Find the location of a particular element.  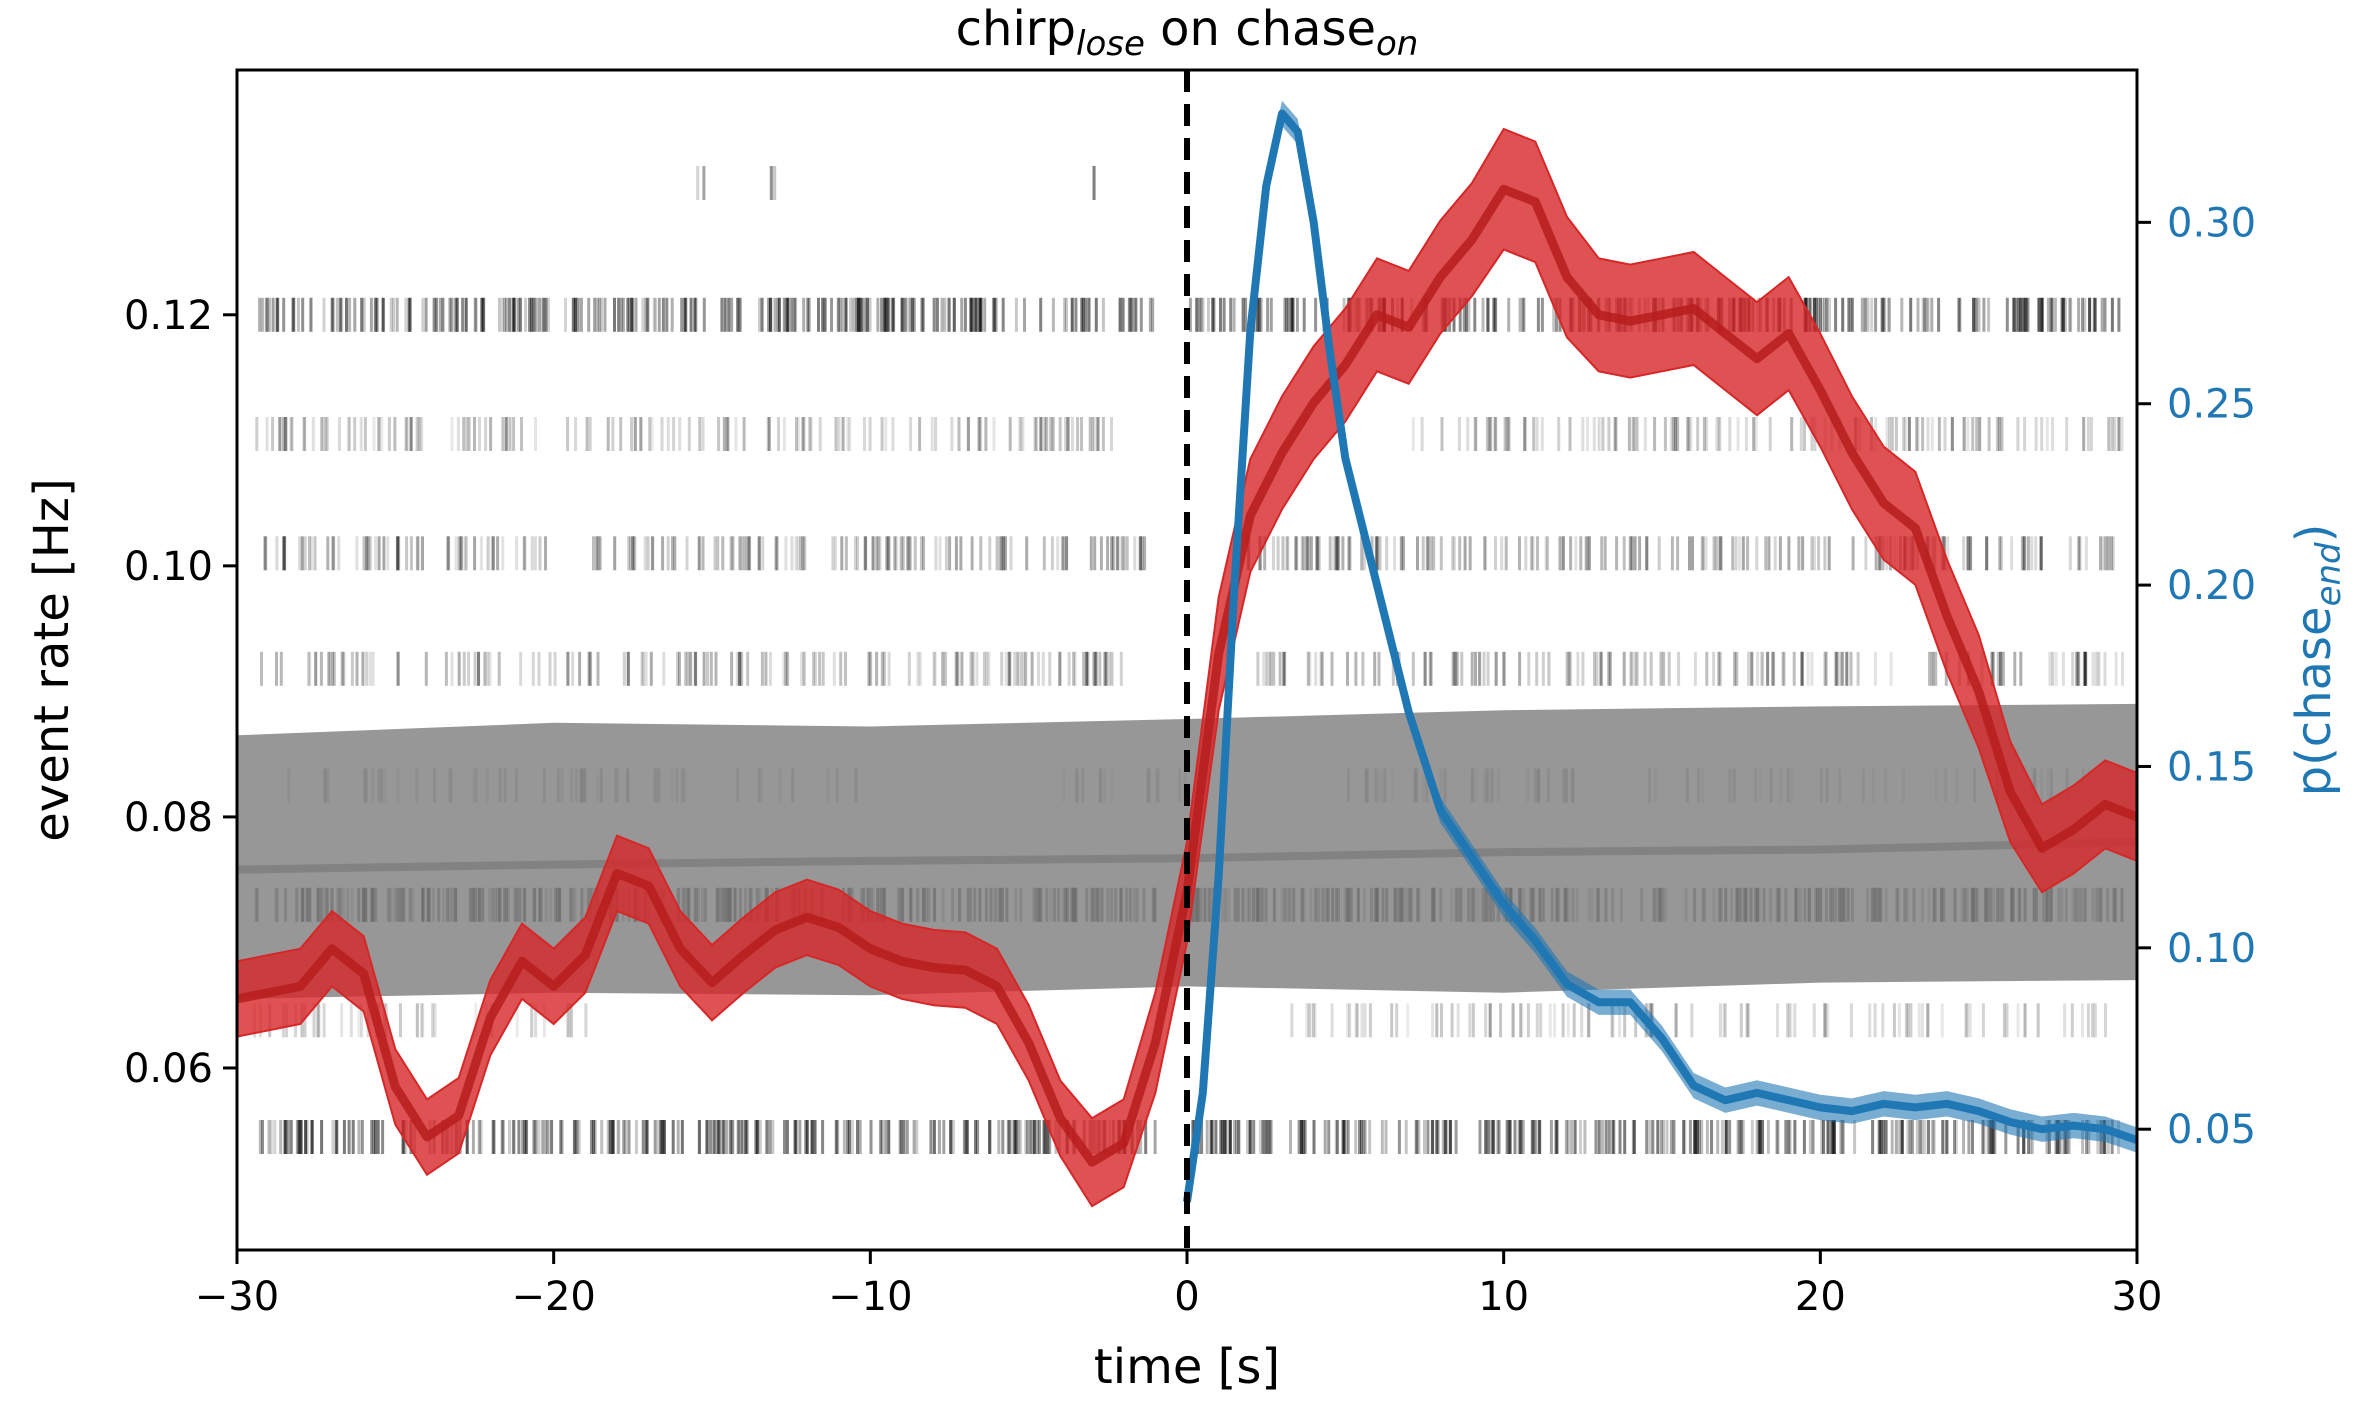

x-tick-label: 30 is located at coordinates (2137, 1297).